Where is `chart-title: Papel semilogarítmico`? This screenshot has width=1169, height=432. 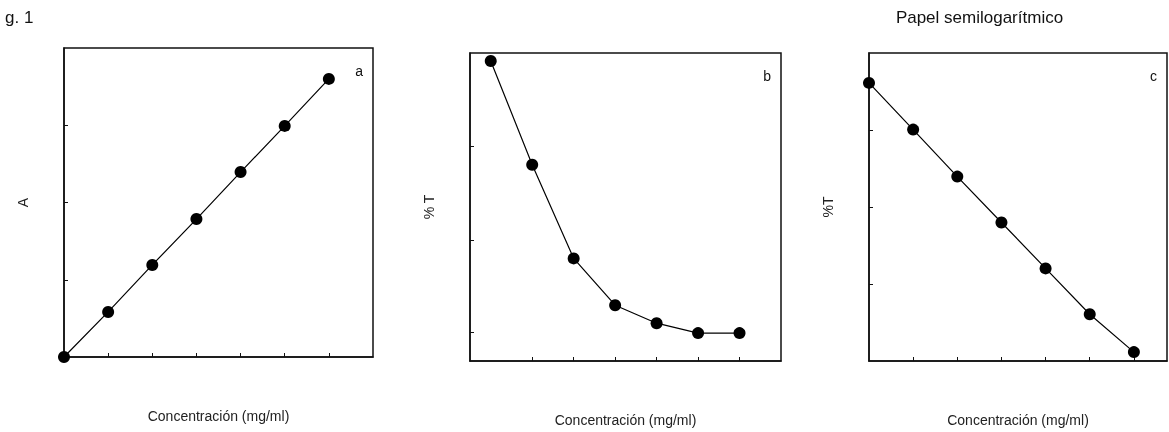
chart-title: Papel semilogarítmico is located at coordinates (979, 17).